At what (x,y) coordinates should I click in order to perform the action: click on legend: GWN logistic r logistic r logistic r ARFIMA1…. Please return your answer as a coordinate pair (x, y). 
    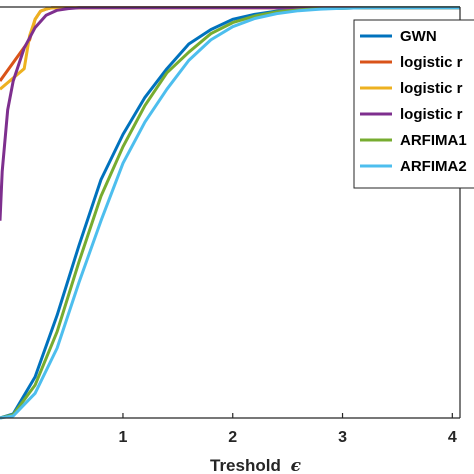
    Looking at the image, I should click on (413, 104).